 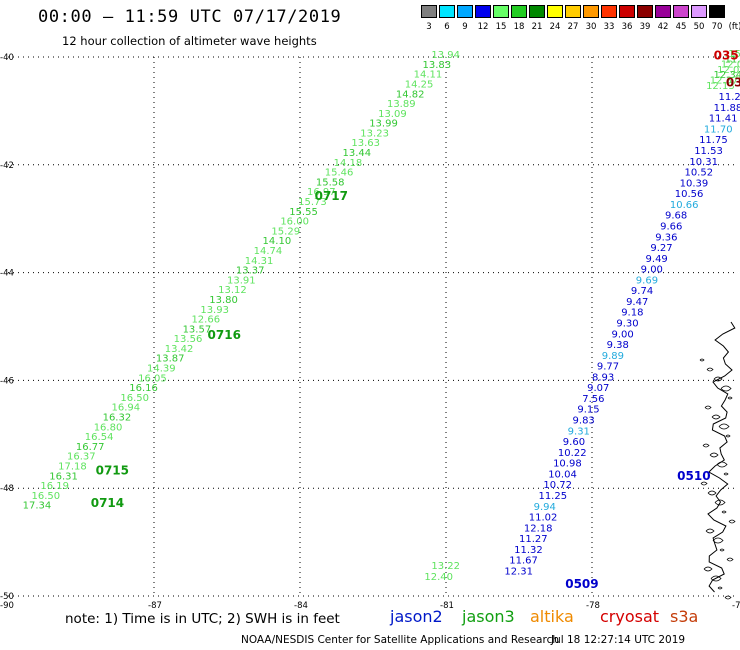 What do you see at coordinates (223, 300) in the screenshot?
I see `track-value: 13.80` at bounding box center [223, 300].